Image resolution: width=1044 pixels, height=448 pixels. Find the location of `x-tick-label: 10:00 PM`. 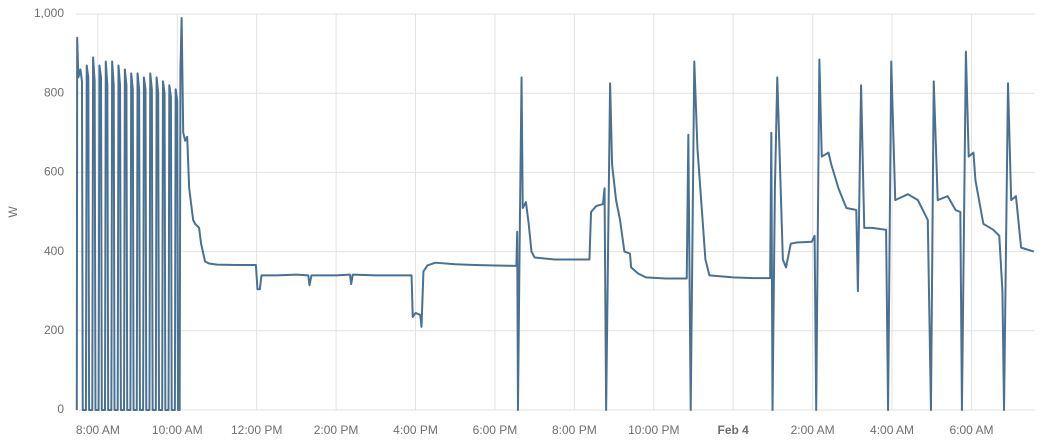

x-tick-label: 10:00 PM is located at coordinates (653, 430).